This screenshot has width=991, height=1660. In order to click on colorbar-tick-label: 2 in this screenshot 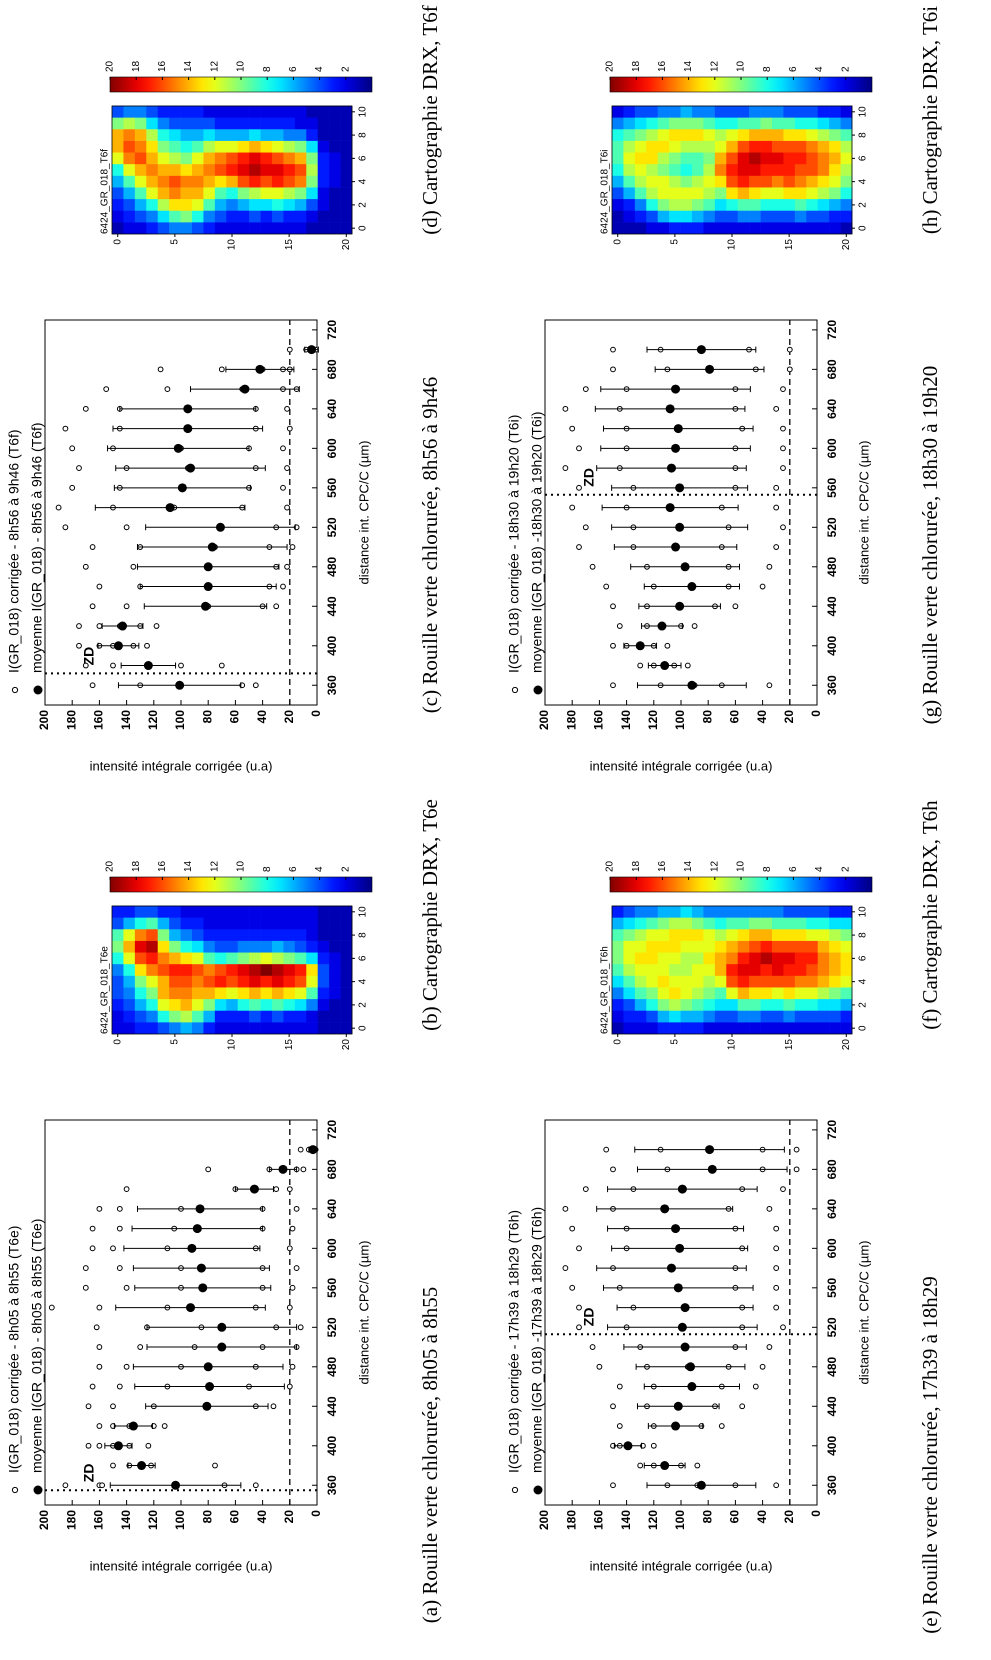, I will do `click(845, 869)`.